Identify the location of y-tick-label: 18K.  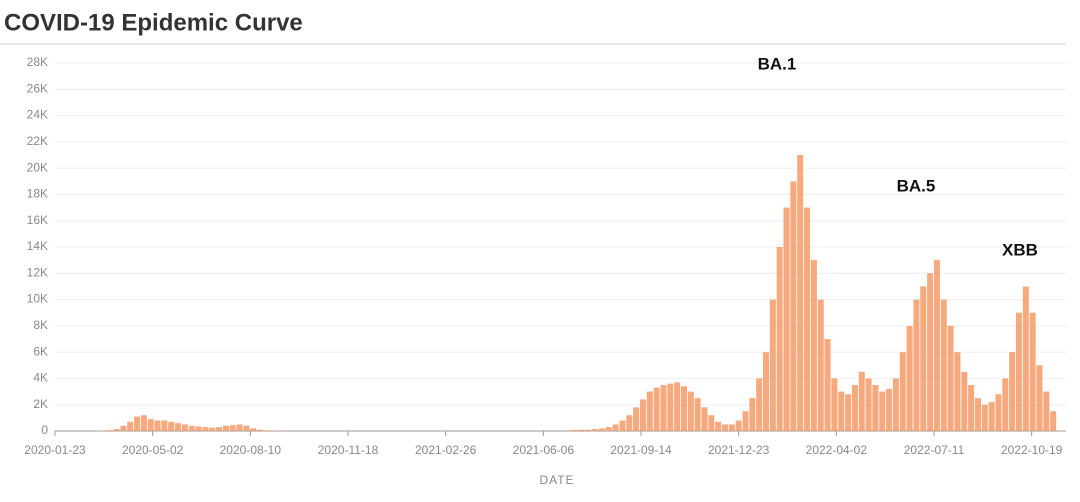
(37, 194).